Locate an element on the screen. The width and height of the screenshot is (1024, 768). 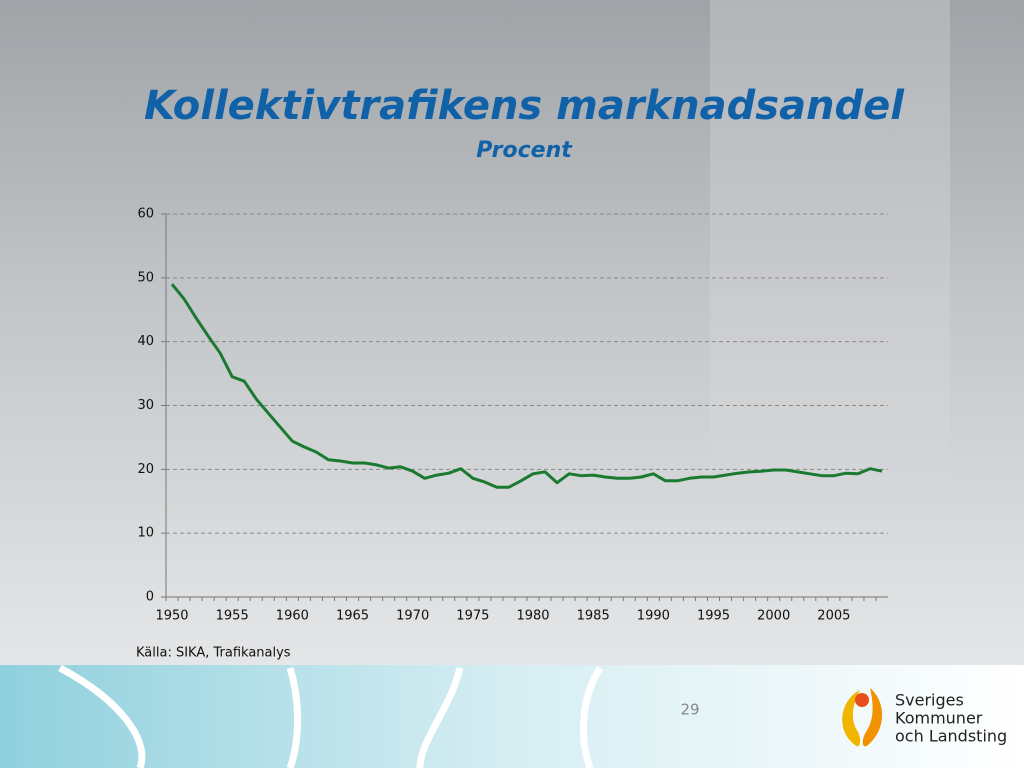
y-tick-label: 40 is located at coordinates (145, 341).